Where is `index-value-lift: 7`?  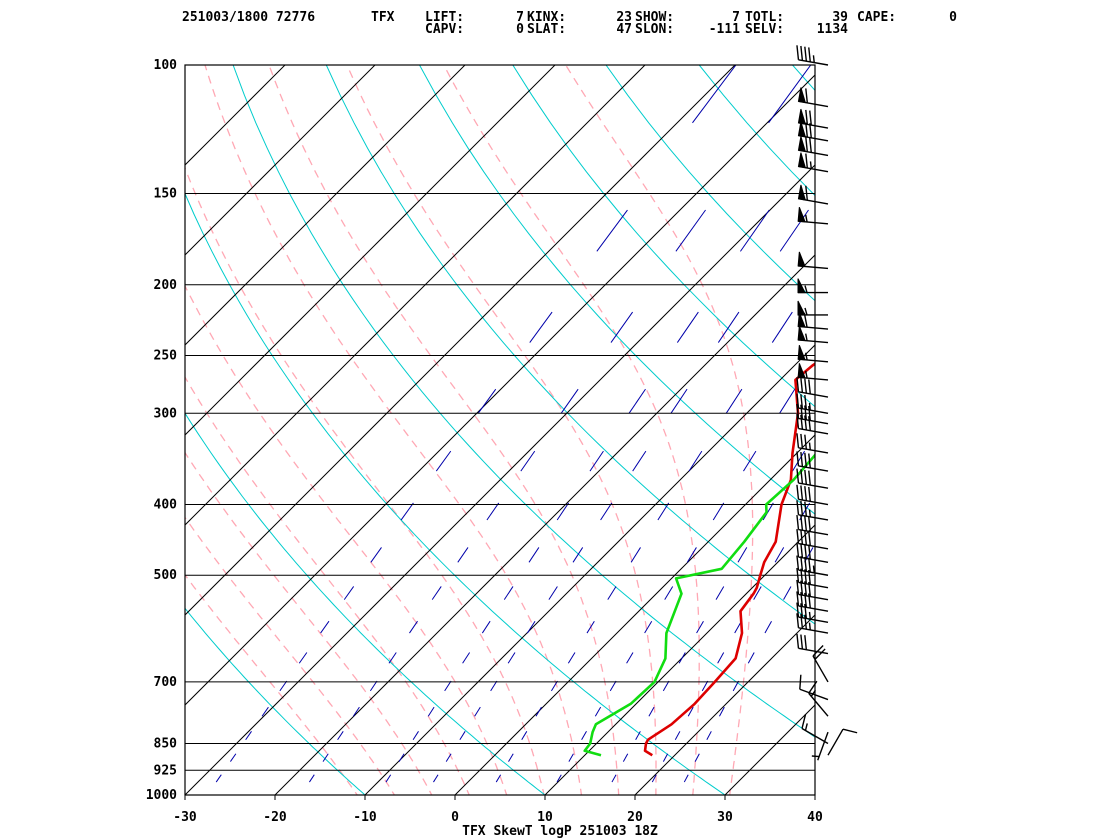
index-value-lift: 7 is located at coordinates (520, 17).